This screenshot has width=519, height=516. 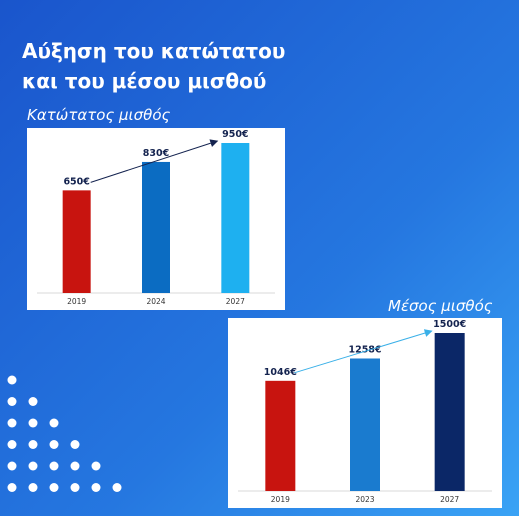 What do you see at coordinates (235, 134) in the screenshot?
I see `value-label: 950€` at bounding box center [235, 134].